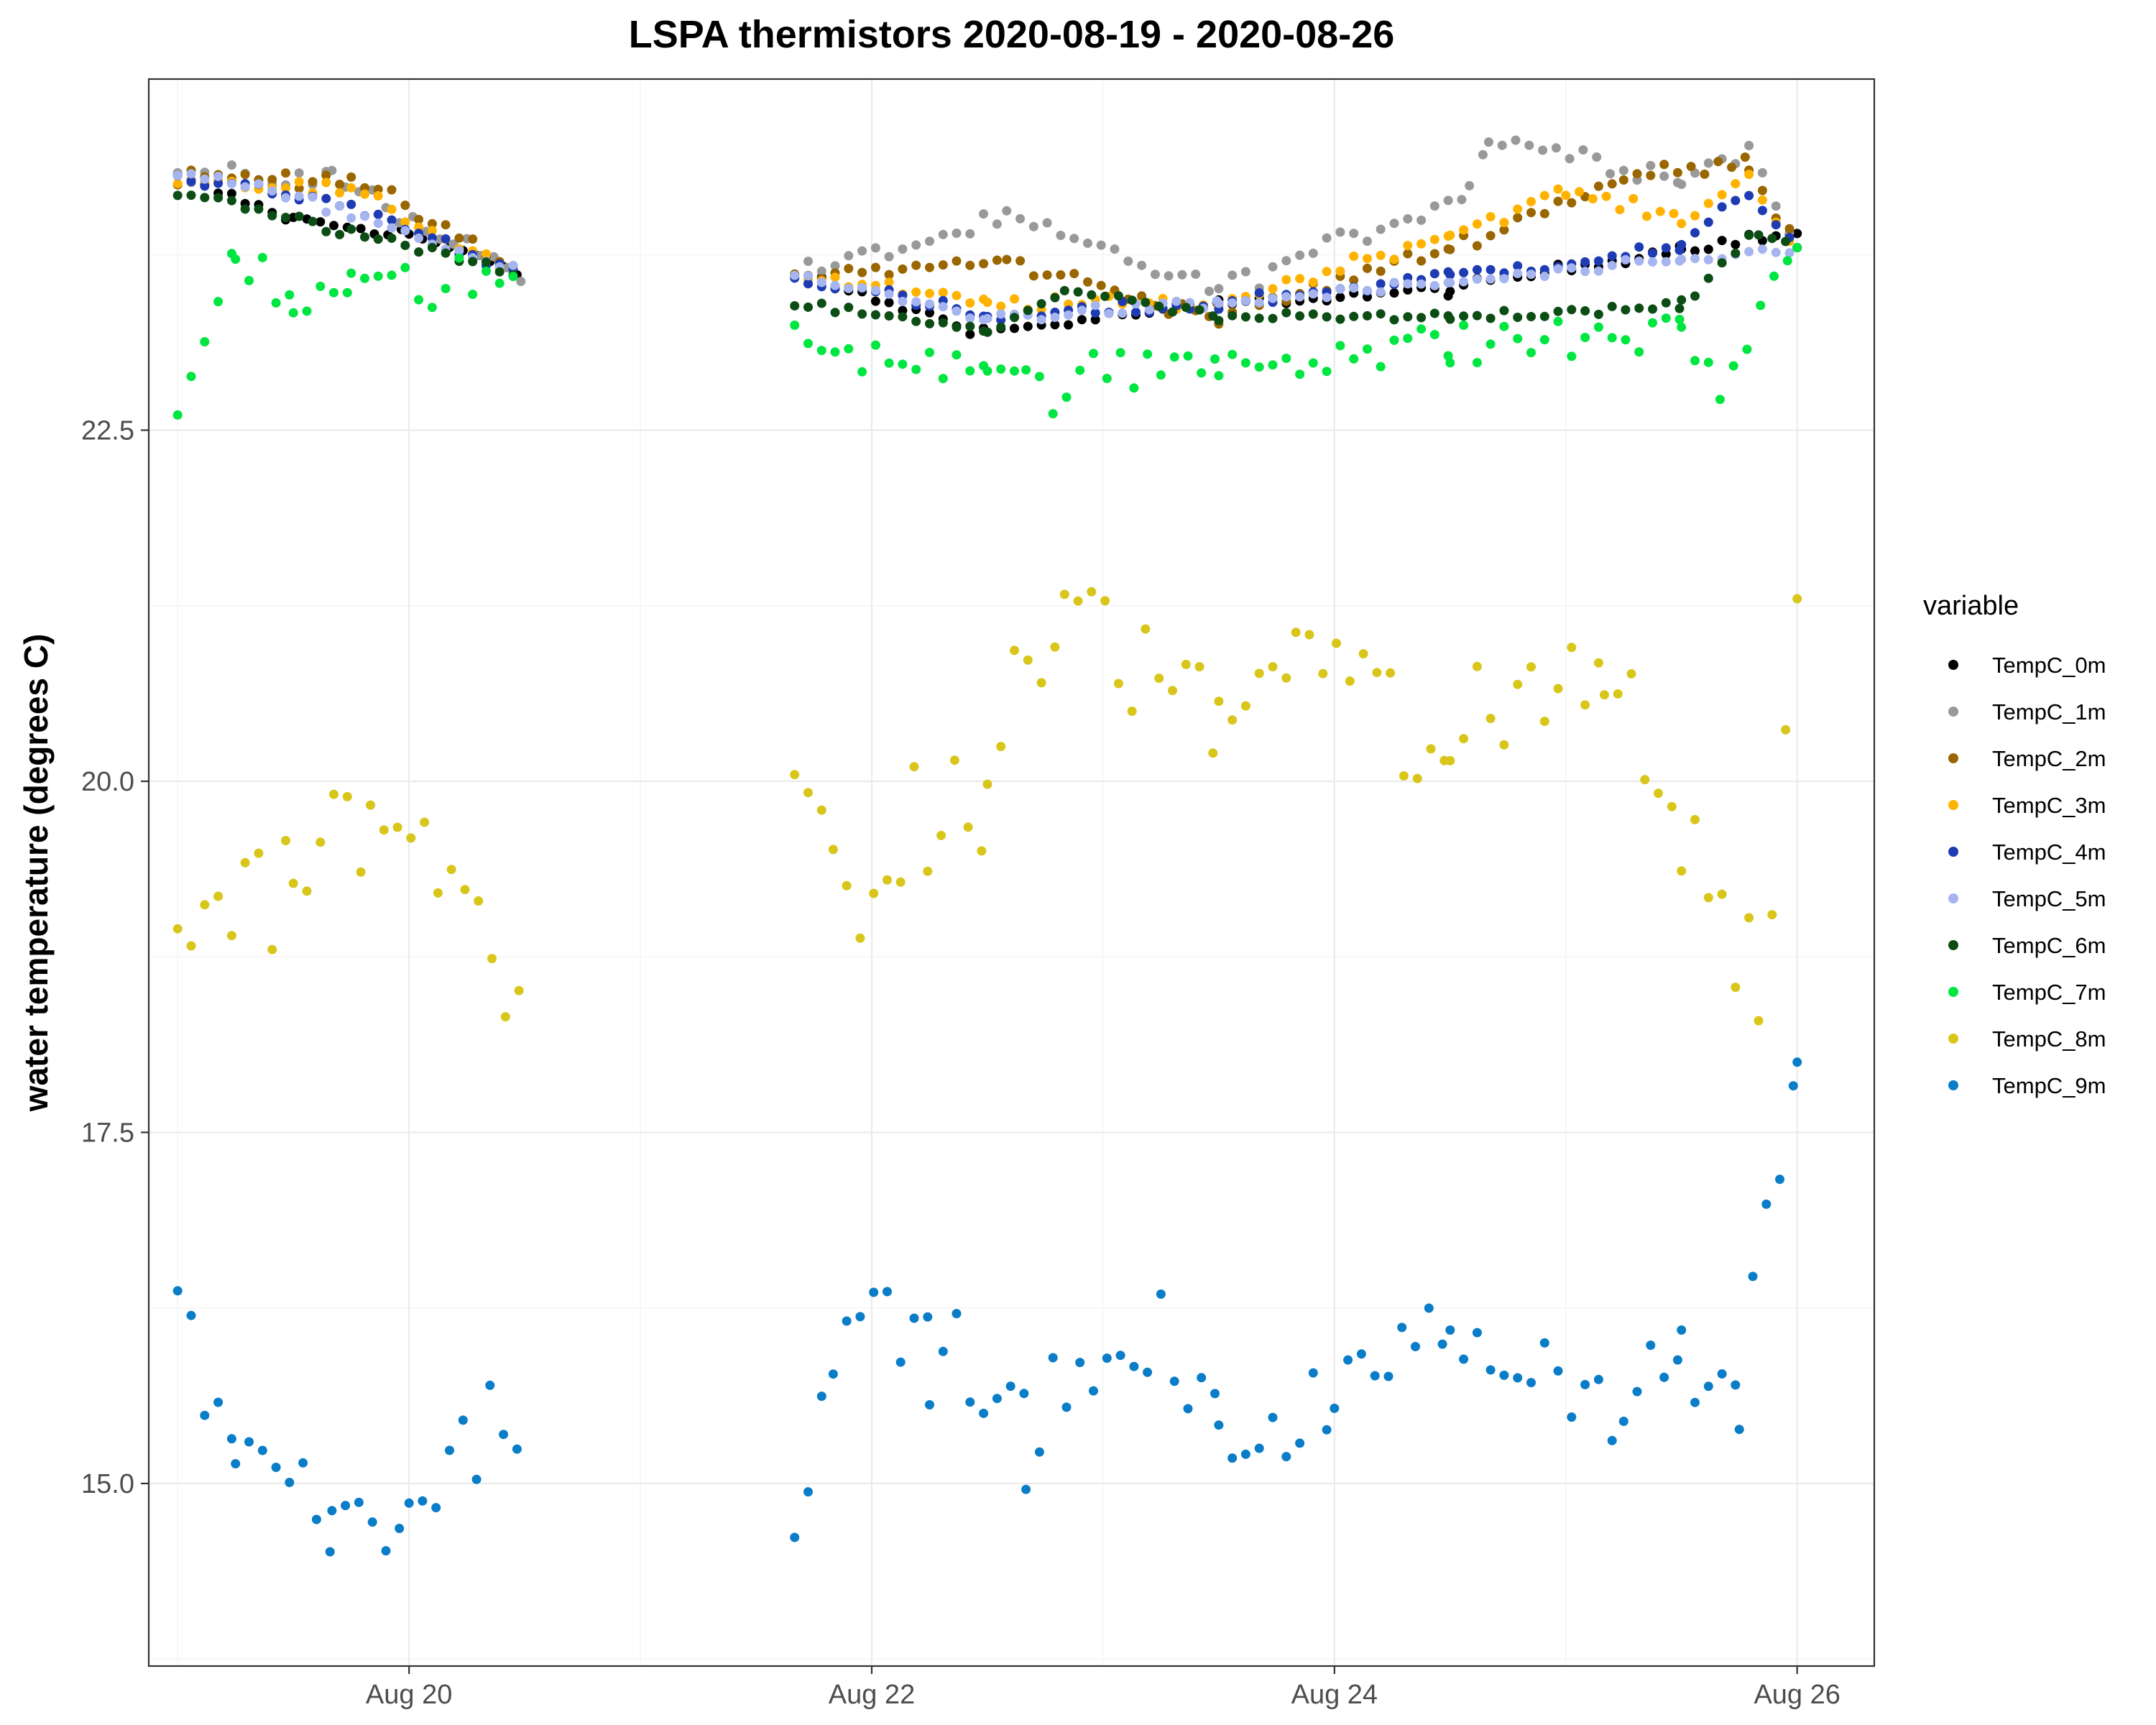  What do you see at coordinates (2049, 711) in the screenshot?
I see `legend-label: TempC_1m` at bounding box center [2049, 711].